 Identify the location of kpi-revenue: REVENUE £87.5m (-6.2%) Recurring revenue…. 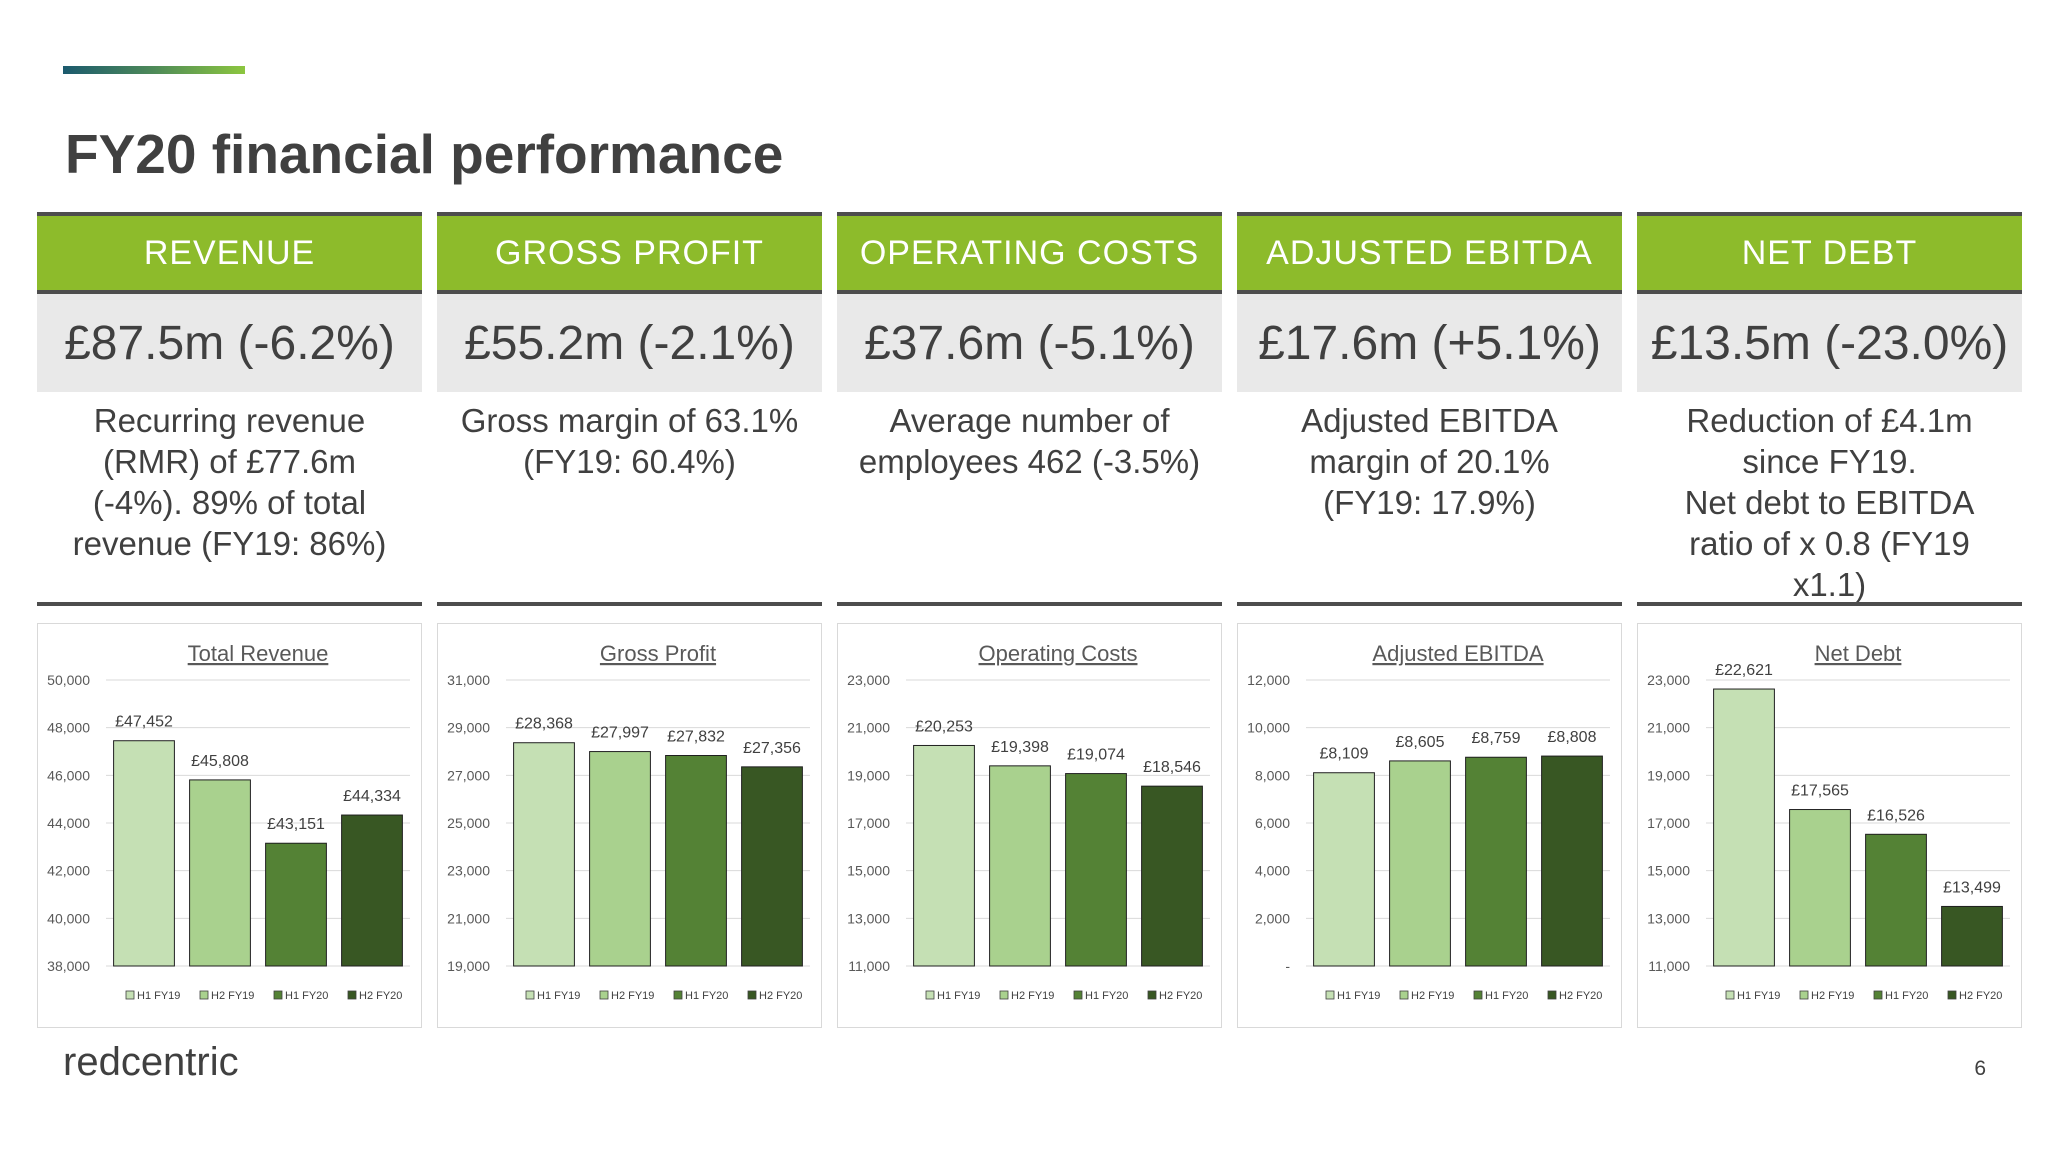
(229, 409).